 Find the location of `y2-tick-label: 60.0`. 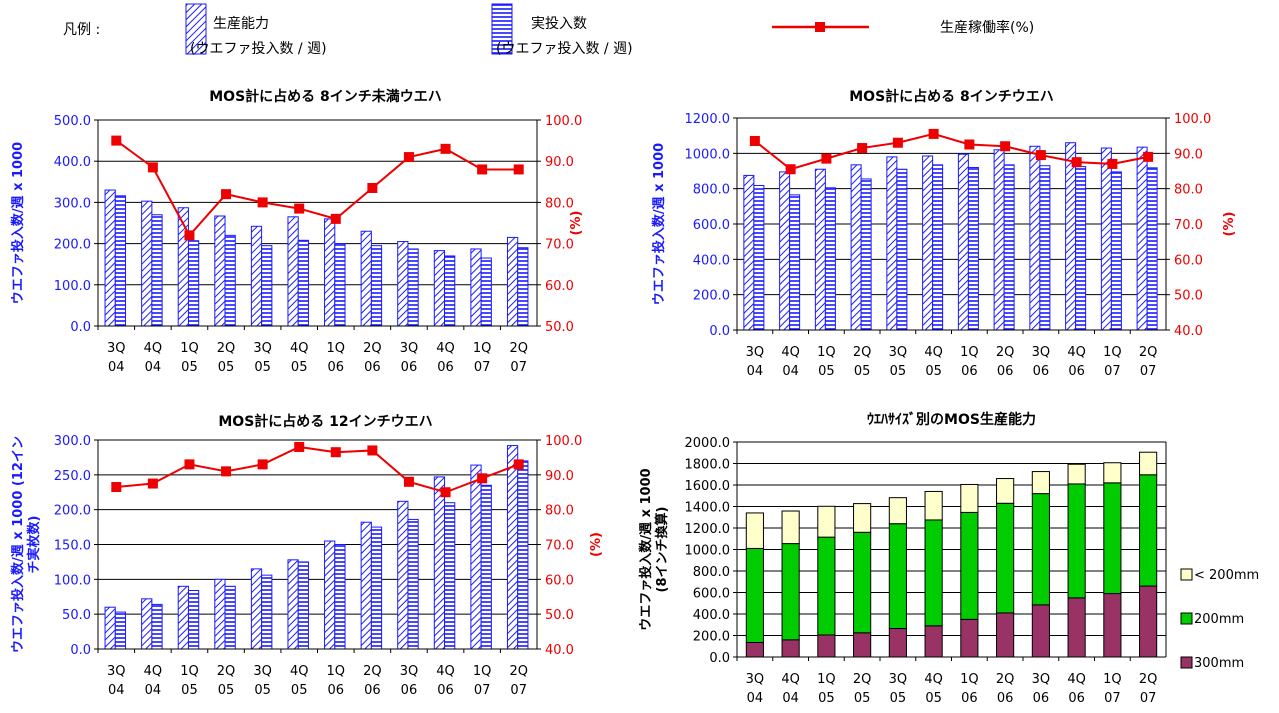

y2-tick-label: 60.0 is located at coordinates (1188, 260).